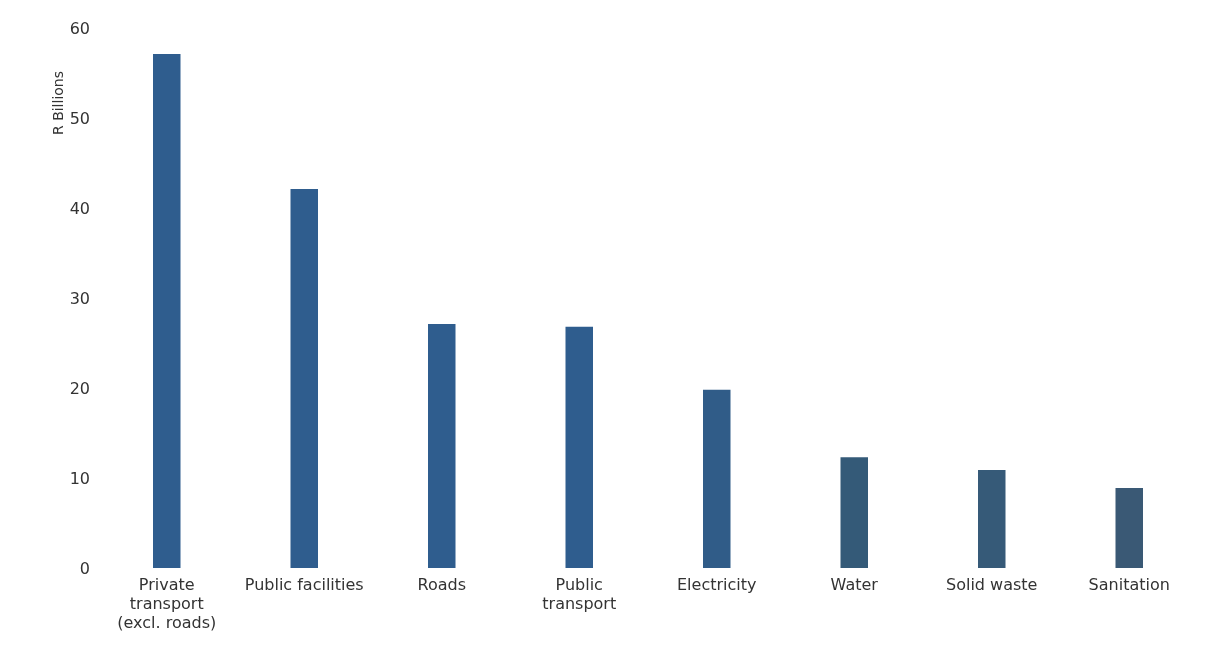  Describe the element at coordinates (79, 28) in the screenshot. I see `y-tick-label: 60` at that location.